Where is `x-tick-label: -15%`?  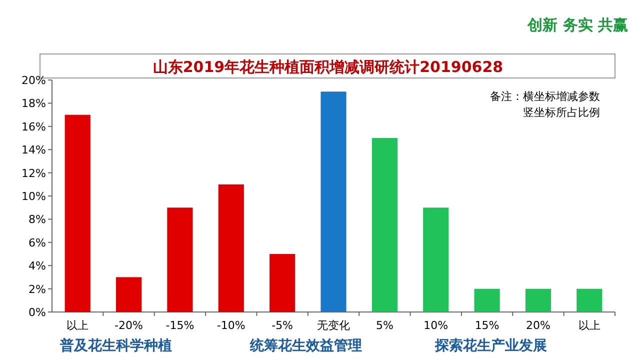 x-tick-label: -15% is located at coordinates (180, 325).